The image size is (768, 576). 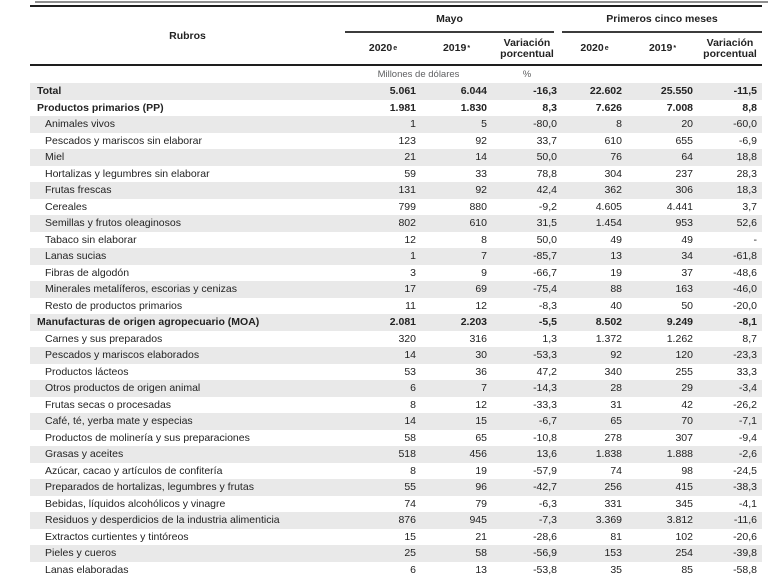 I want to click on row-label: Café, té, yerba mate y especias, so click(x=119, y=421).